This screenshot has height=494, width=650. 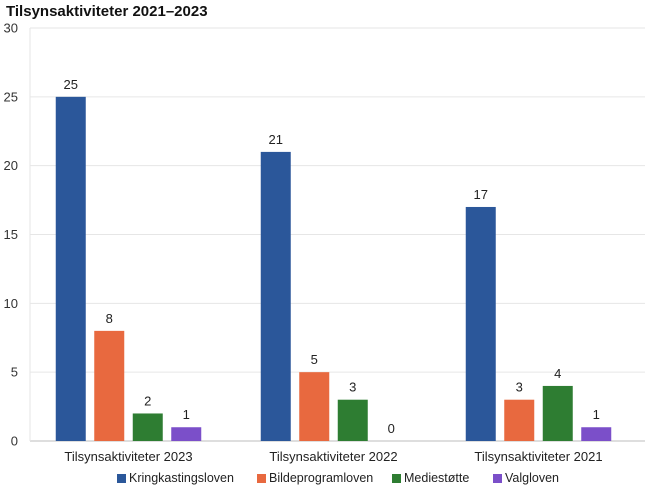 What do you see at coordinates (557, 373) in the screenshot?
I see `data-label: 4` at bounding box center [557, 373].